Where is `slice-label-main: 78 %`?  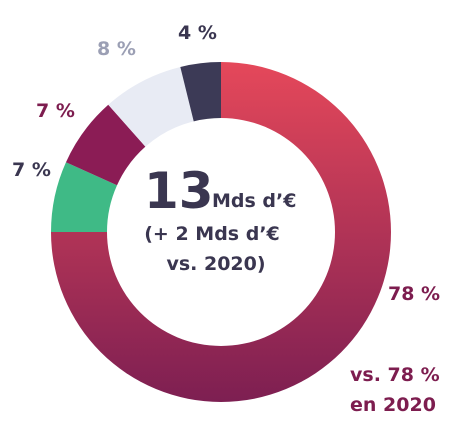
slice-label-main: 78 % is located at coordinates (414, 294).